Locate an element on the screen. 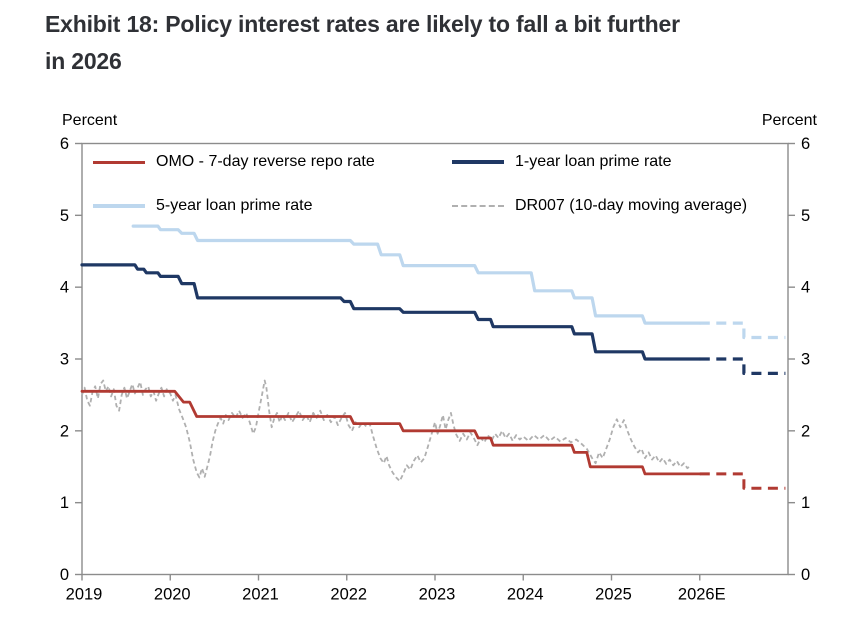 The image size is (842, 626). dr007-dashed-line-swatch is located at coordinates (478, 206).